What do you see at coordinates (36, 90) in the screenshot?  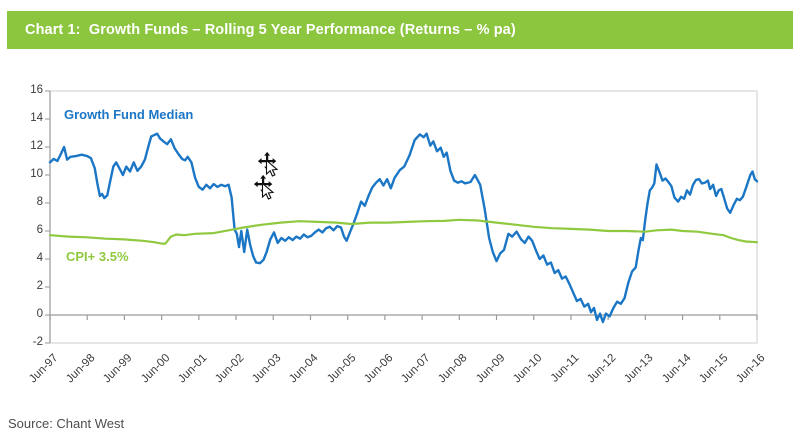 I see `y-axis-tick-label: 16` at bounding box center [36, 90].